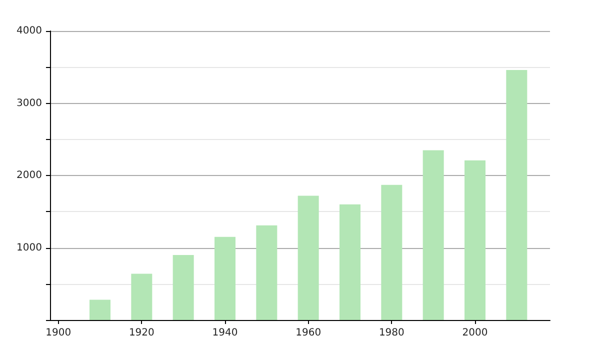 The width and height of the screenshot is (600, 350). What do you see at coordinates (29, 103) in the screenshot?
I see `y-tick-label: 3000` at bounding box center [29, 103].